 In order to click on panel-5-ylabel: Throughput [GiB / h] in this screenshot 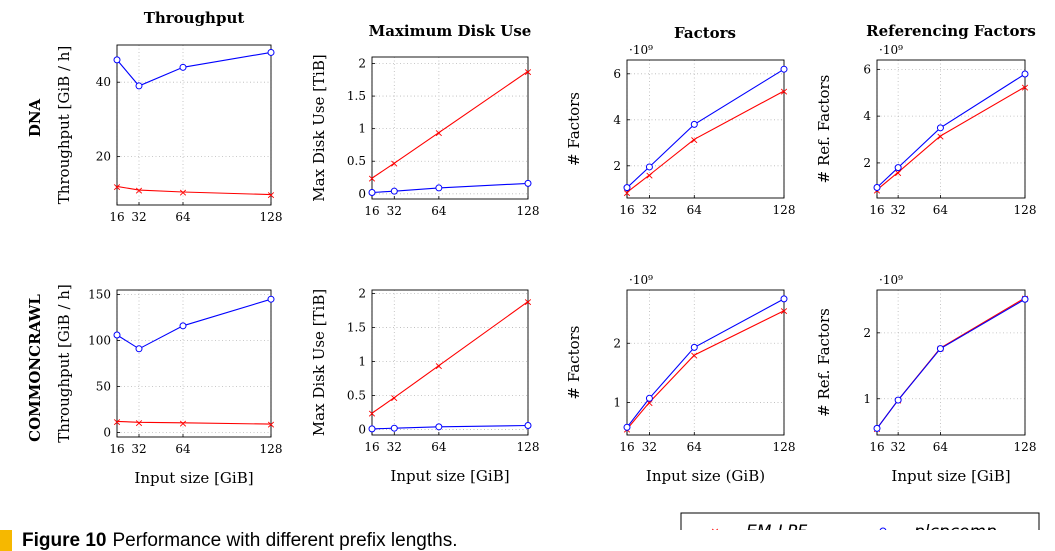, I will do `click(64, 363)`.